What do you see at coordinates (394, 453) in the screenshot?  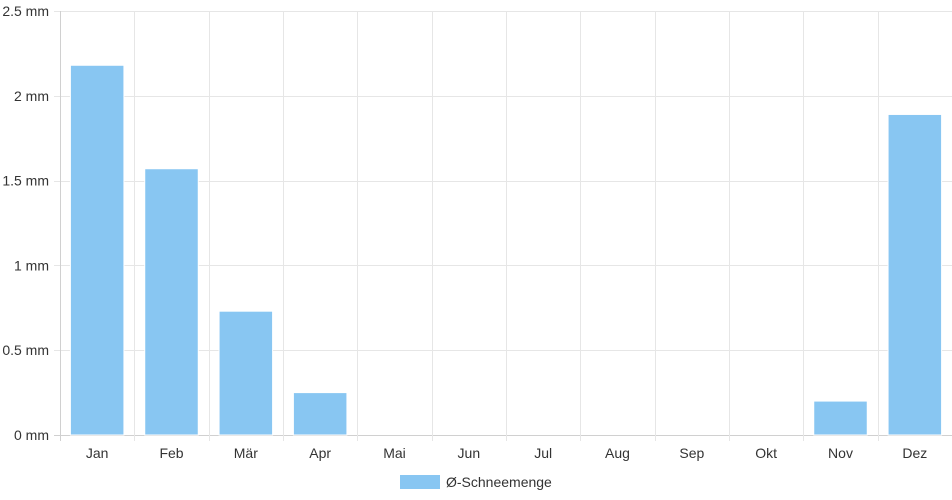 I see `x-tick-label: Mai` at bounding box center [394, 453].